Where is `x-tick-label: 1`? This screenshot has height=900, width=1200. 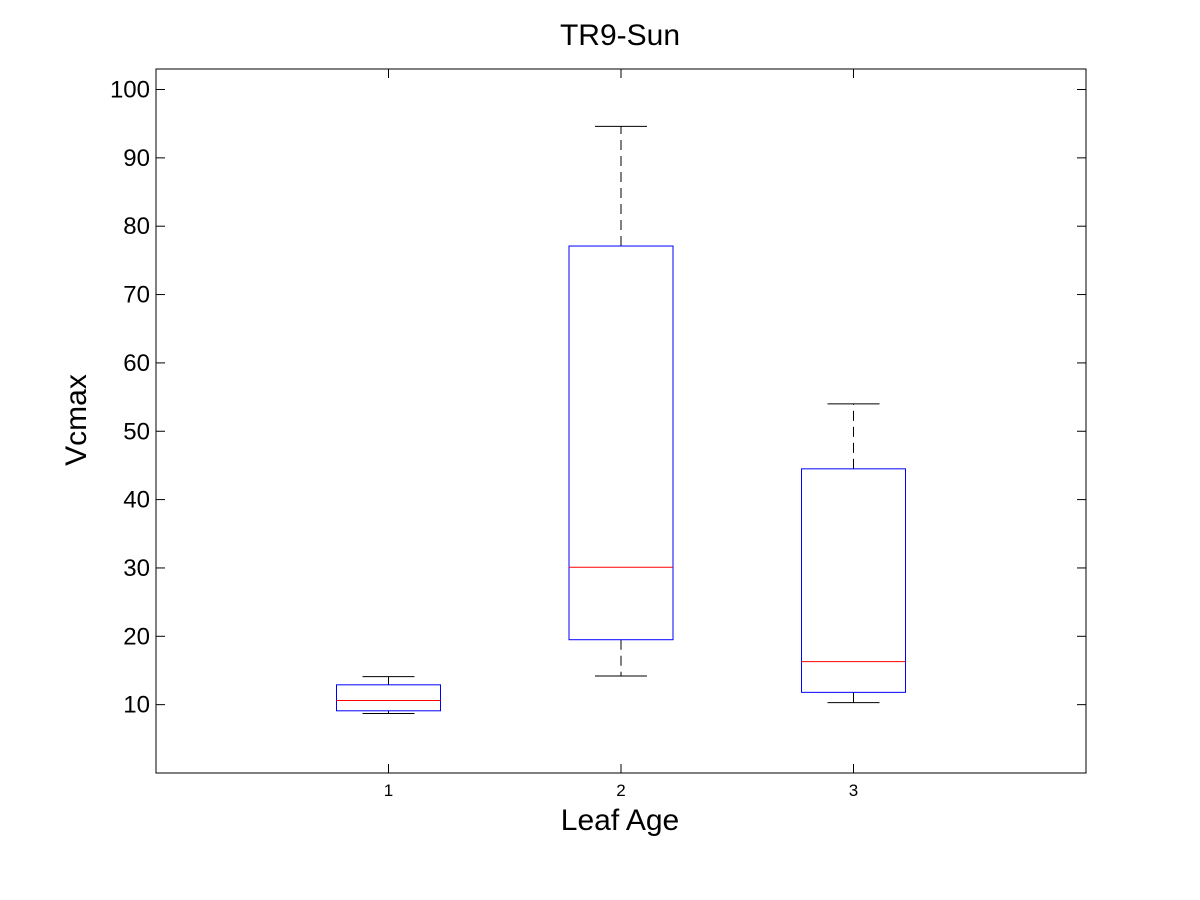 x-tick-label: 1 is located at coordinates (388, 790).